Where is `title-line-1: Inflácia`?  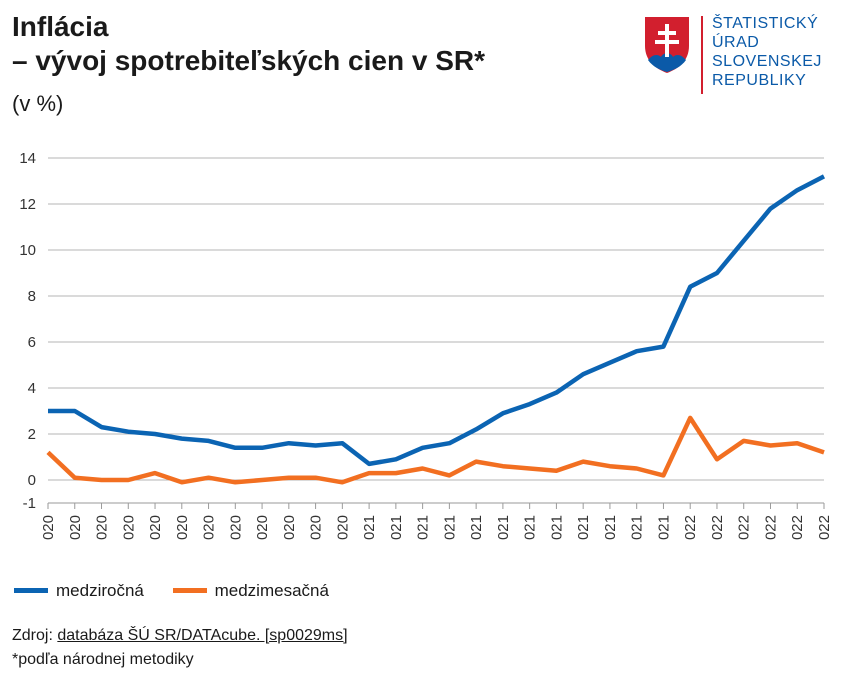
title-line-1: Inflácia is located at coordinates (60, 26).